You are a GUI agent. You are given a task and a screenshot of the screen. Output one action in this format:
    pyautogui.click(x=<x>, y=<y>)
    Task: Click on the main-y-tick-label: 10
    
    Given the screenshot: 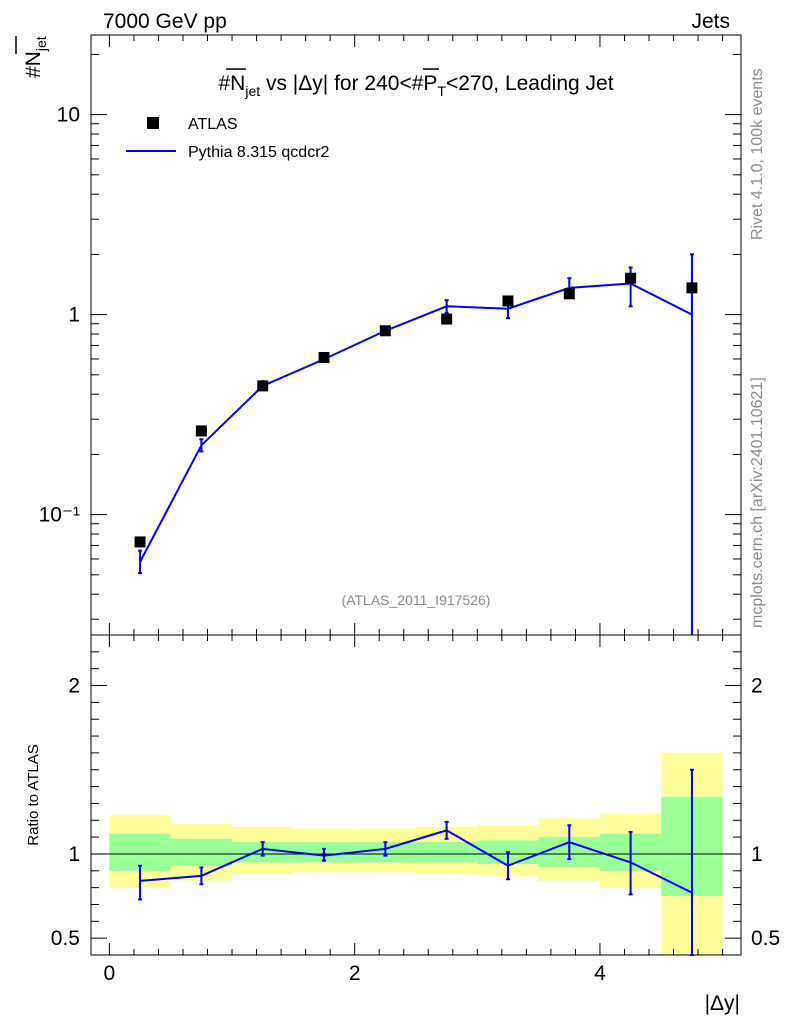 What is the action you would take?
    pyautogui.click(x=68, y=115)
    